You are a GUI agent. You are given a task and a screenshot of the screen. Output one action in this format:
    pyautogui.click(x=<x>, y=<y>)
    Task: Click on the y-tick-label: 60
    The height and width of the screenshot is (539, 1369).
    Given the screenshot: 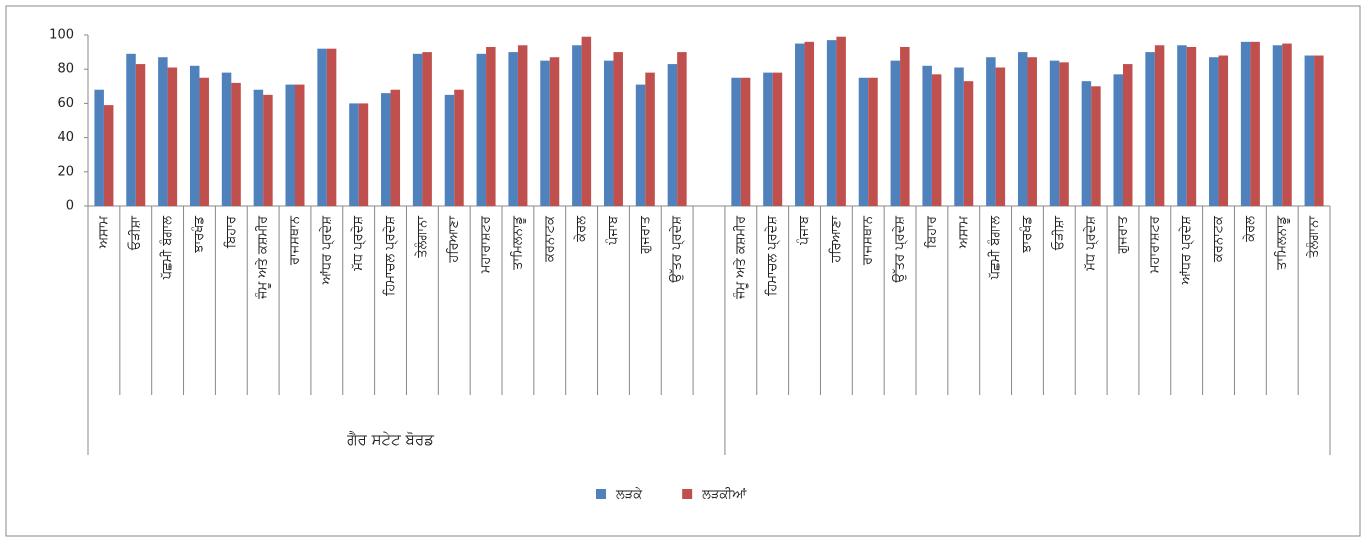 What is the action you would take?
    pyautogui.click(x=65, y=103)
    